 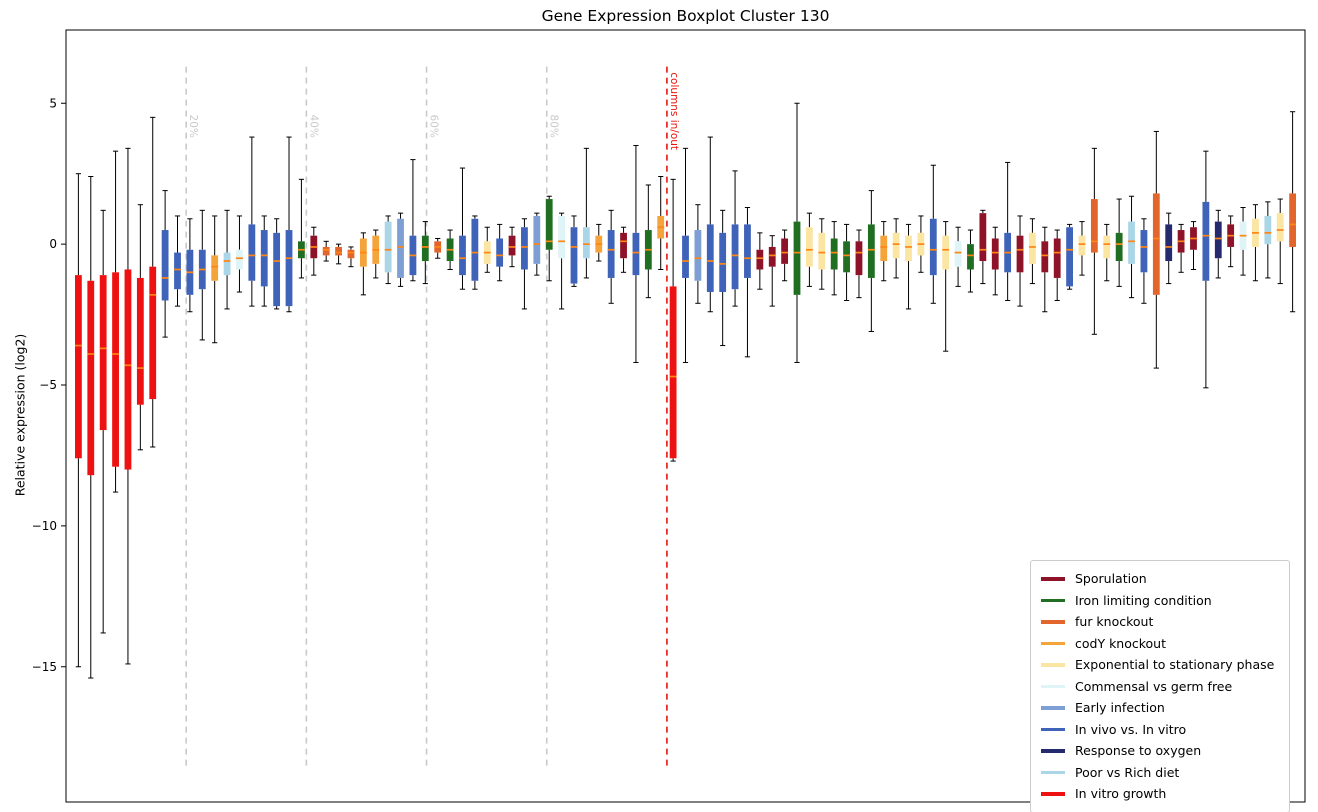 What do you see at coordinates (1114, 622) in the screenshot?
I see `legend-label: fur knockout` at bounding box center [1114, 622].